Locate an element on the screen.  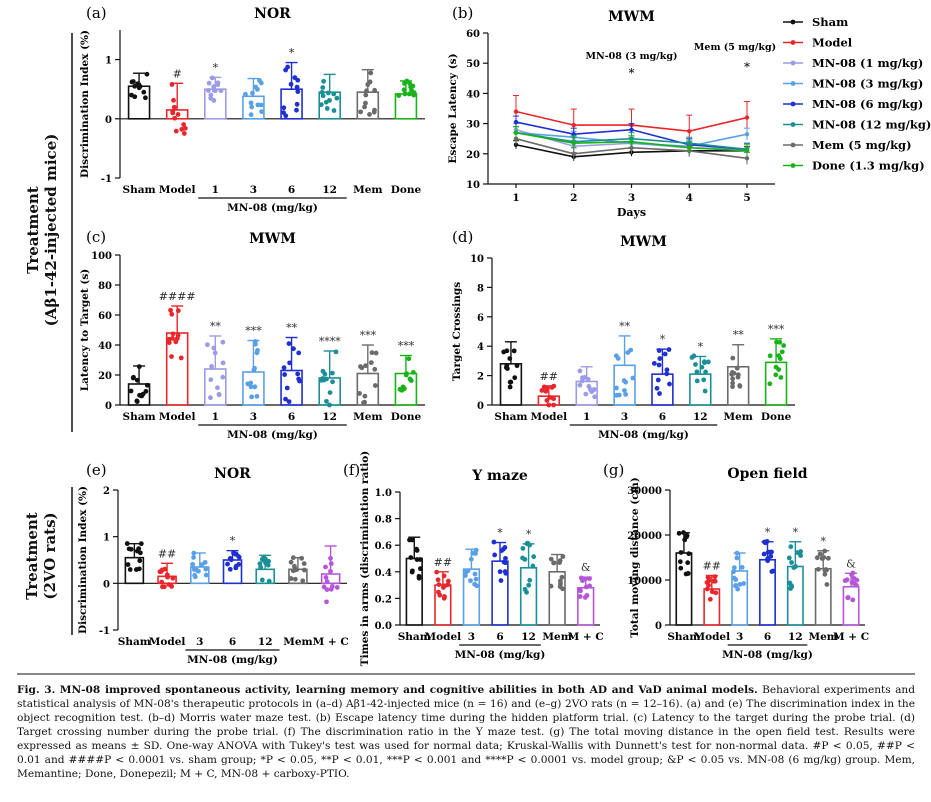
legend-label: MN-08 (6 mg/kg) is located at coordinates (867, 104).